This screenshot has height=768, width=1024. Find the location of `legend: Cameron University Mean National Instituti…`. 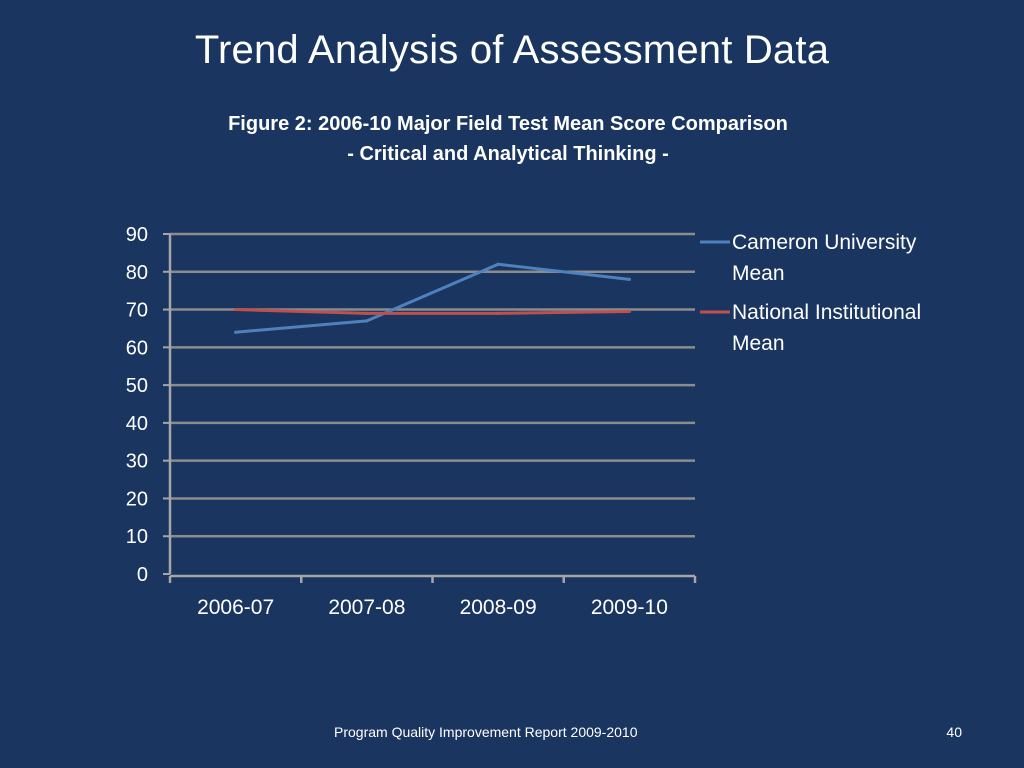

legend: Cameron University Mean National Instituti… is located at coordinates (810, 293).